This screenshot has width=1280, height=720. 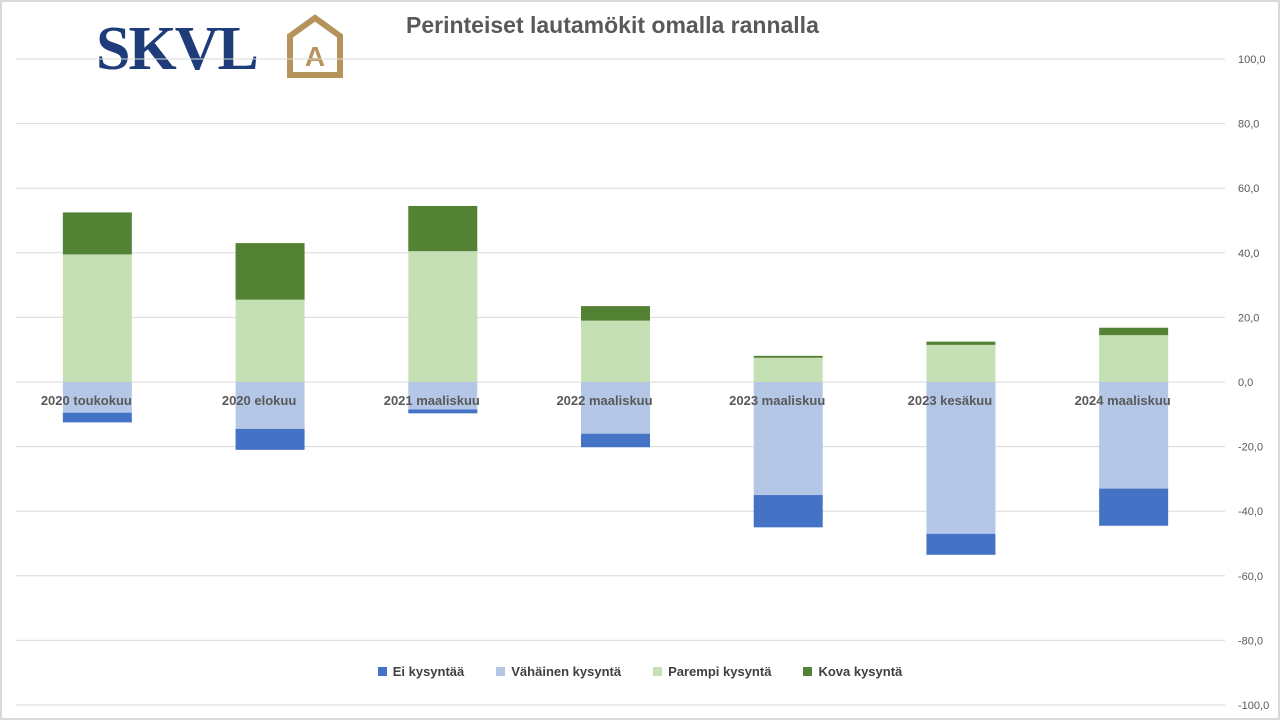 What do you see at coordinates (259, 400) in the screenshot?
I see `category-label: 2020 elokuu` at bounding box center [259, 400].